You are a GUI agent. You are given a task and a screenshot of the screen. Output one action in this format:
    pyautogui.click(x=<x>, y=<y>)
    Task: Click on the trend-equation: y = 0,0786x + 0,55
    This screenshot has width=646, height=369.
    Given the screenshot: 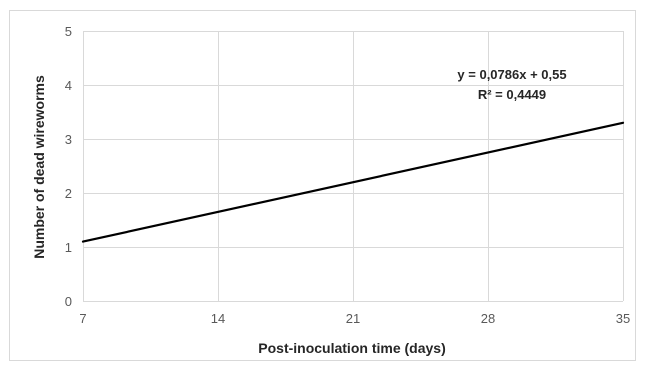 What is the action you would take?
    pyautogui.click(x=511, y=74)
    